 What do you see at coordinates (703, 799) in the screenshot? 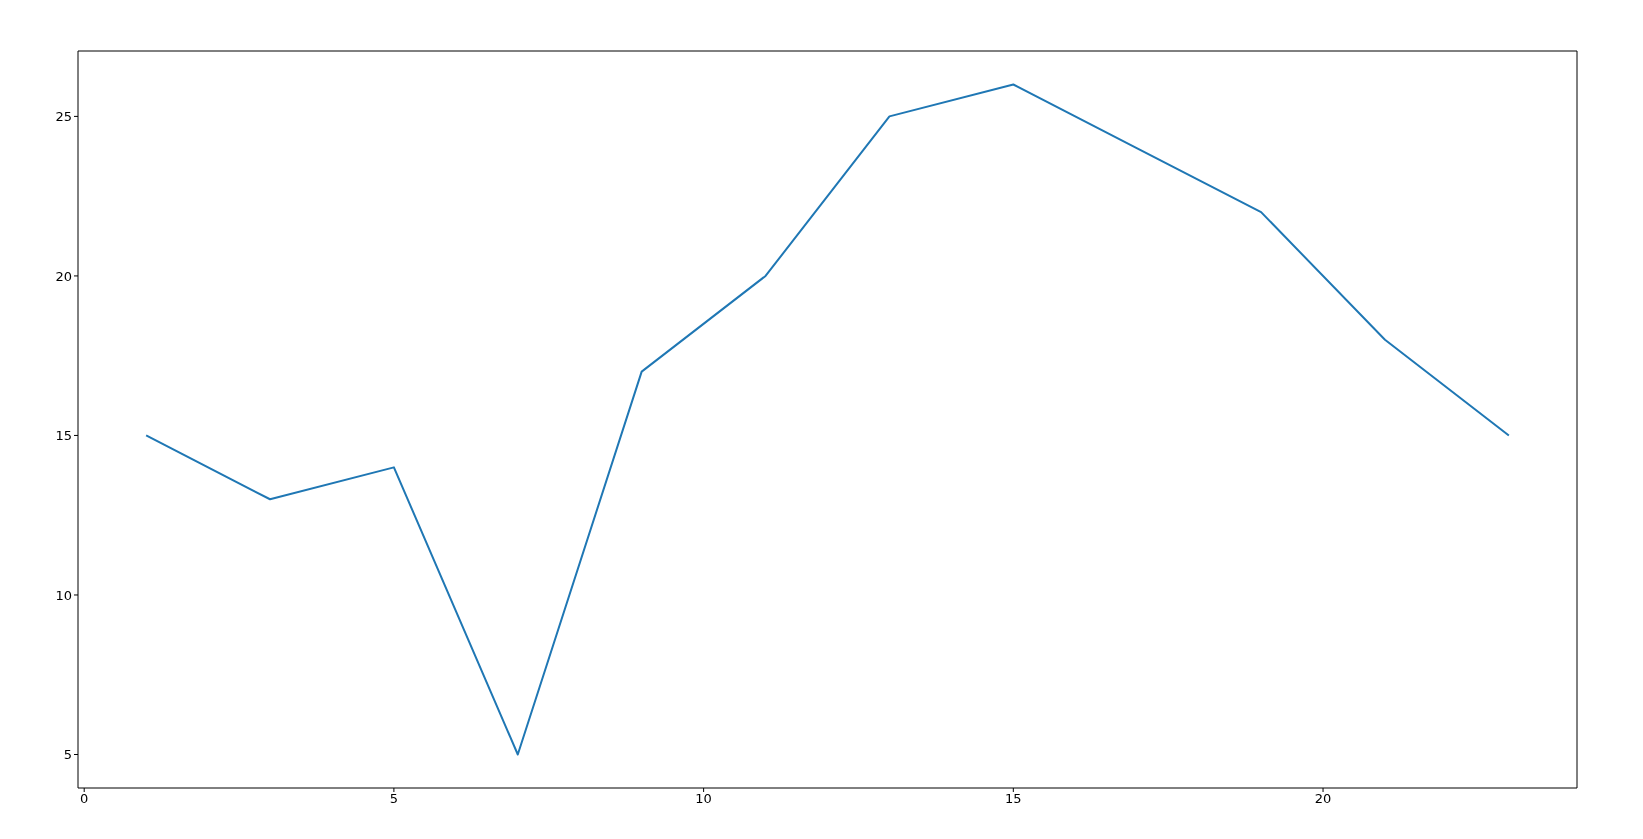
I see `x-tick-label: 10` at bounding box center [703, 799].